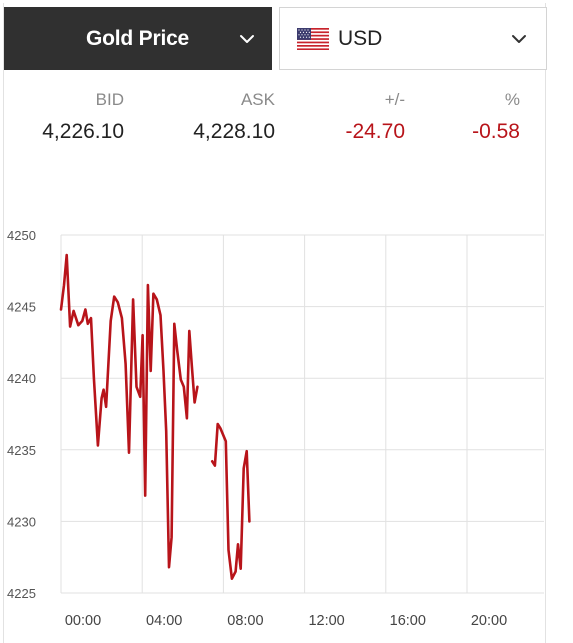 Image resolution: width=573 pixels, height=643 pixels. What do you see at coordinates (21, 307) in the screenshot?
I see `y-tick-label: 4245` at bounding box center [21, 307].